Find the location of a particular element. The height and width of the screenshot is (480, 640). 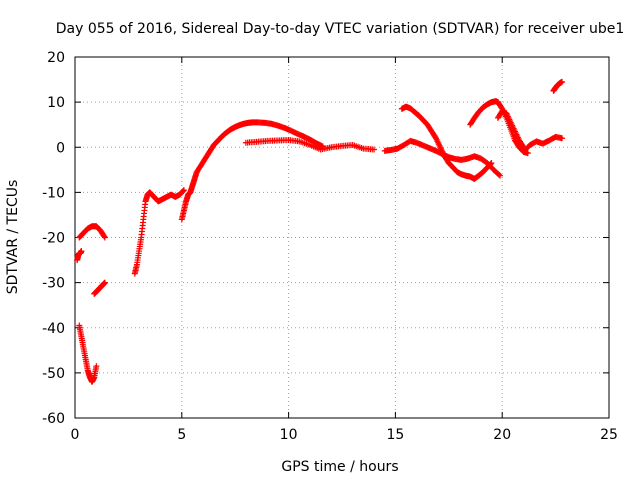

x-tick-label: 15 is located at coordinates (395, 435).